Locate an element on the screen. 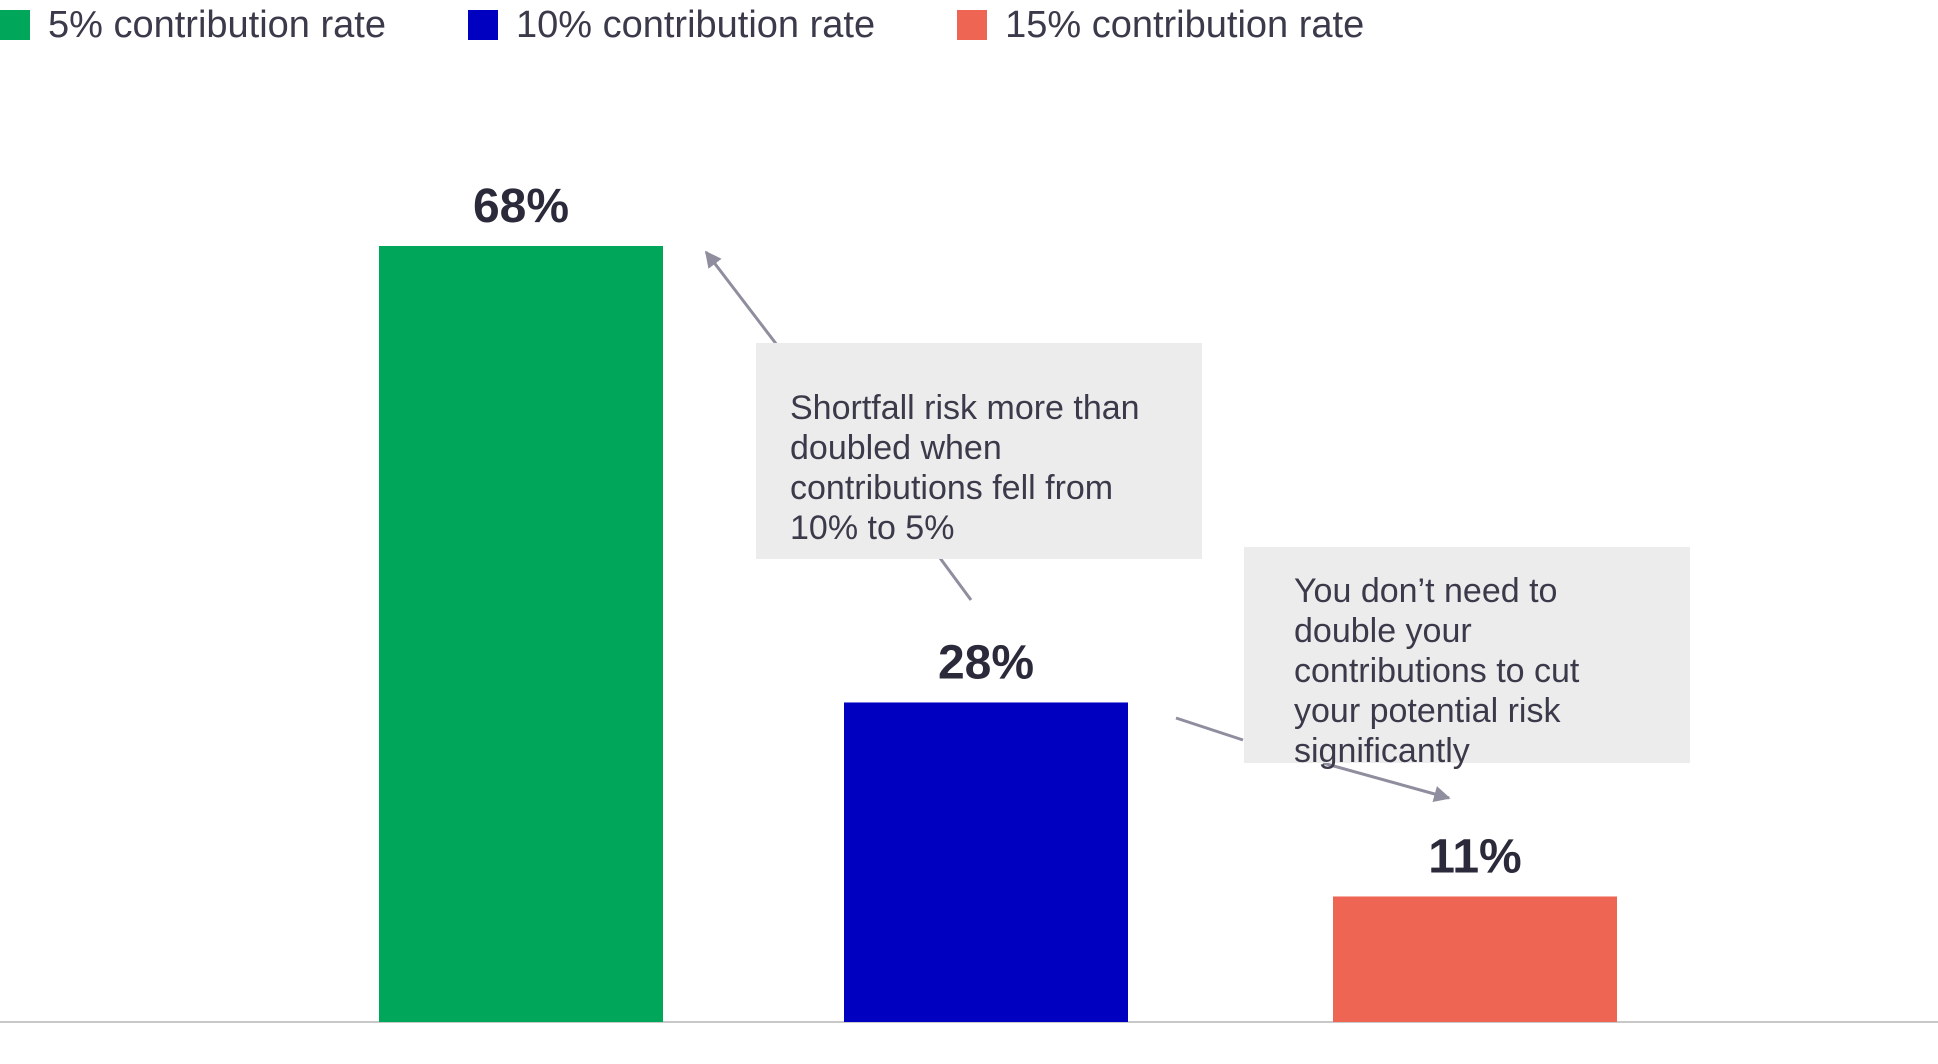 Image resolution: width=1938 pixels, height=1064 pixels. legend-item-15-percent: 15% contribution rate is located at coordinates (1160, 25).